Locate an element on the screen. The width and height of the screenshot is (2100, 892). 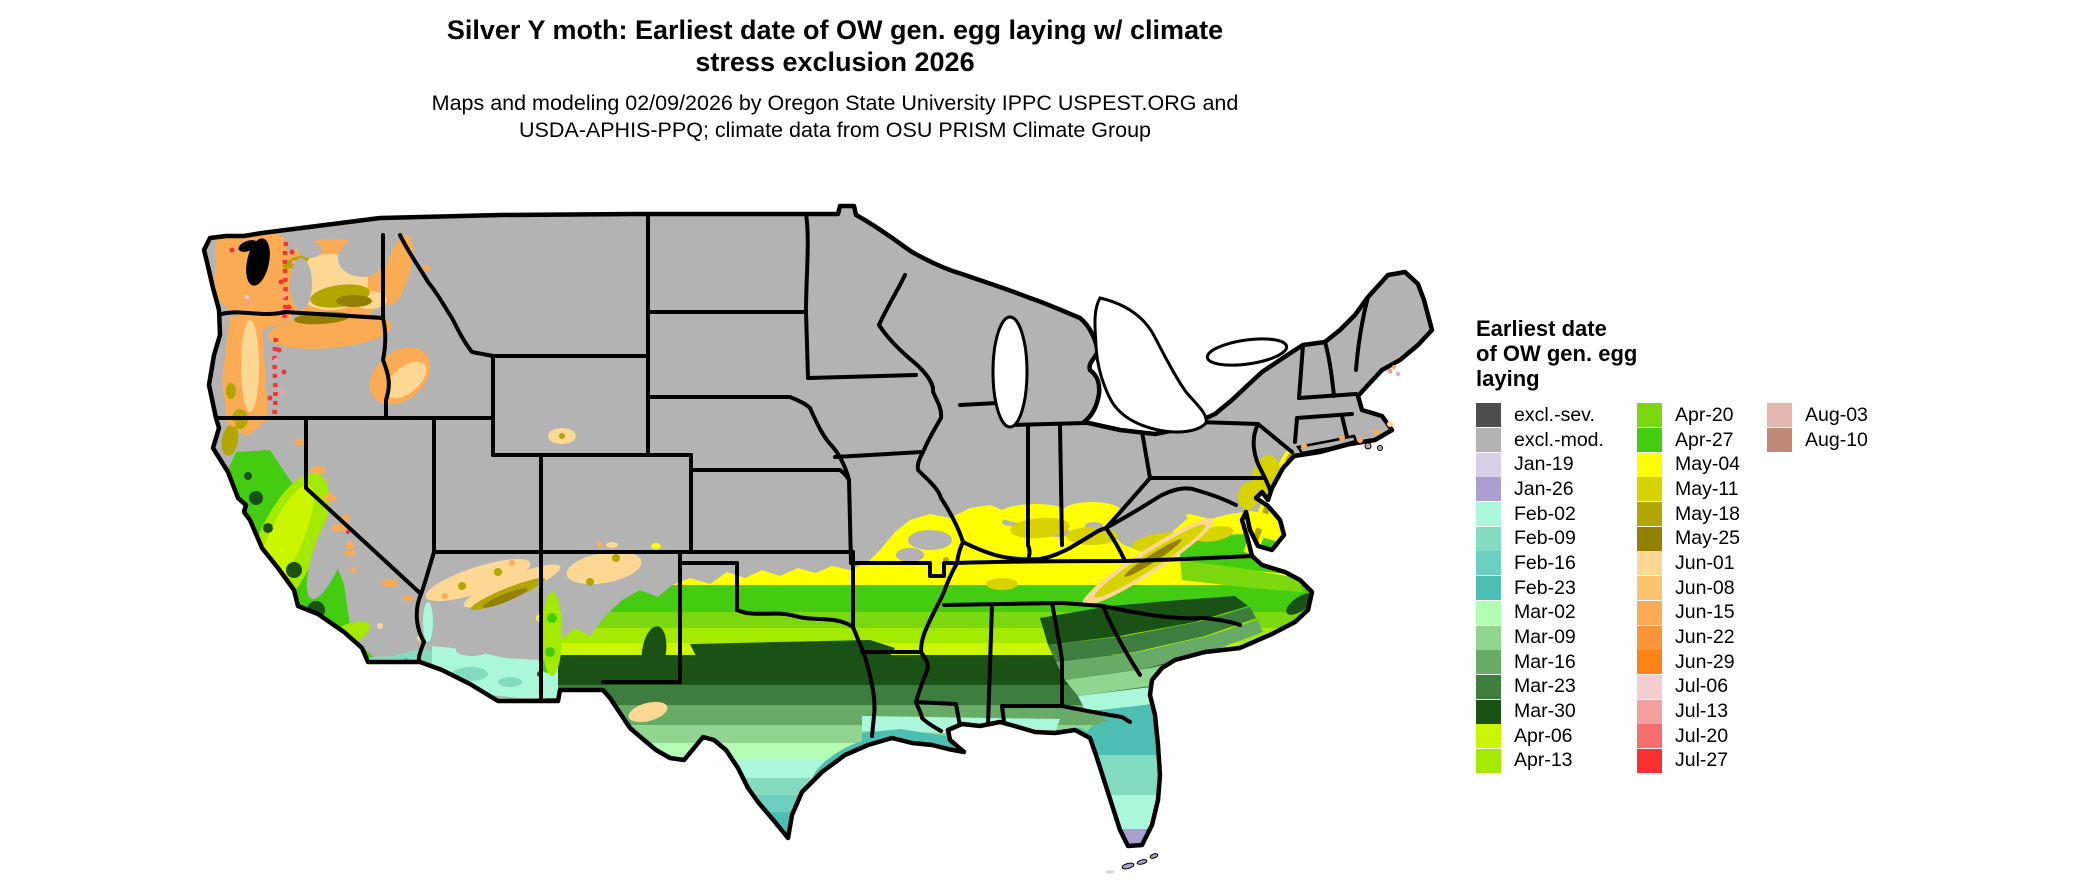
legend-label: Jan-26 is located at coordinates (1544, 488).